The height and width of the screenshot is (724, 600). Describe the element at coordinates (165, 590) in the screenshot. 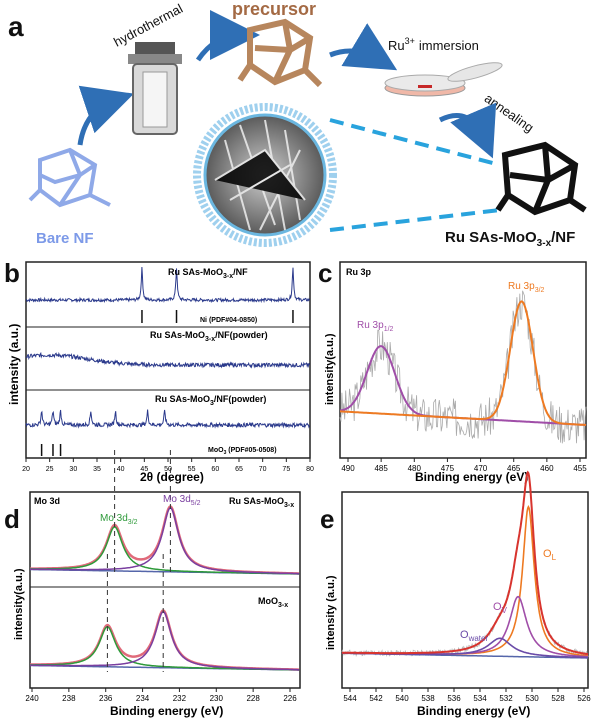

I see `plot-frame-d` at that location.